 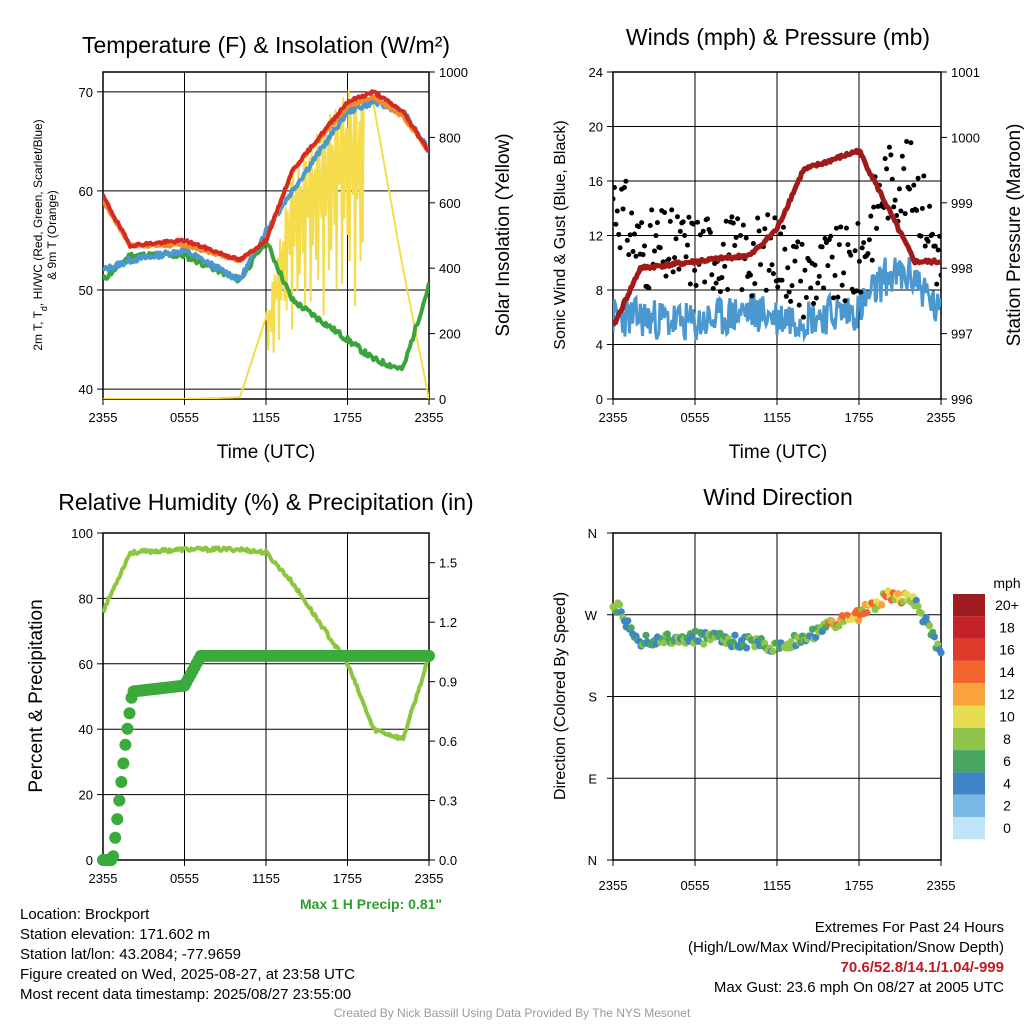 What do you see at coordinates (36, 695) in the screenshot?
I see `rh-ylabel-left: Percent & Precipitation` at bounding box center [36, 695].